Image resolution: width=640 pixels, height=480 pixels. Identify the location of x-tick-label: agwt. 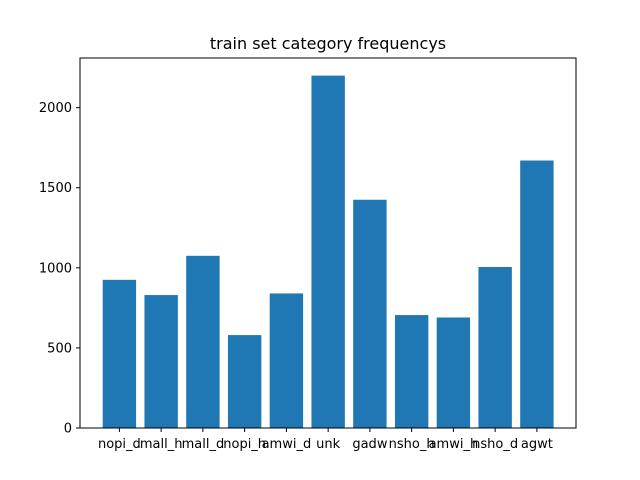
(537, 444).